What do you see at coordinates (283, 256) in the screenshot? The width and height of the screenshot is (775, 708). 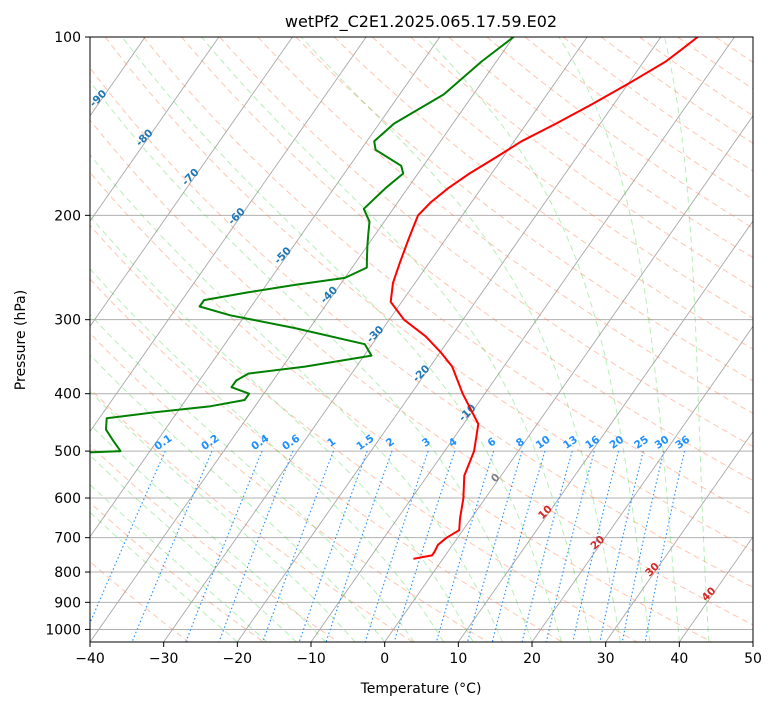 I see `isotherm-label: -50` at bounding box center [283, 256].